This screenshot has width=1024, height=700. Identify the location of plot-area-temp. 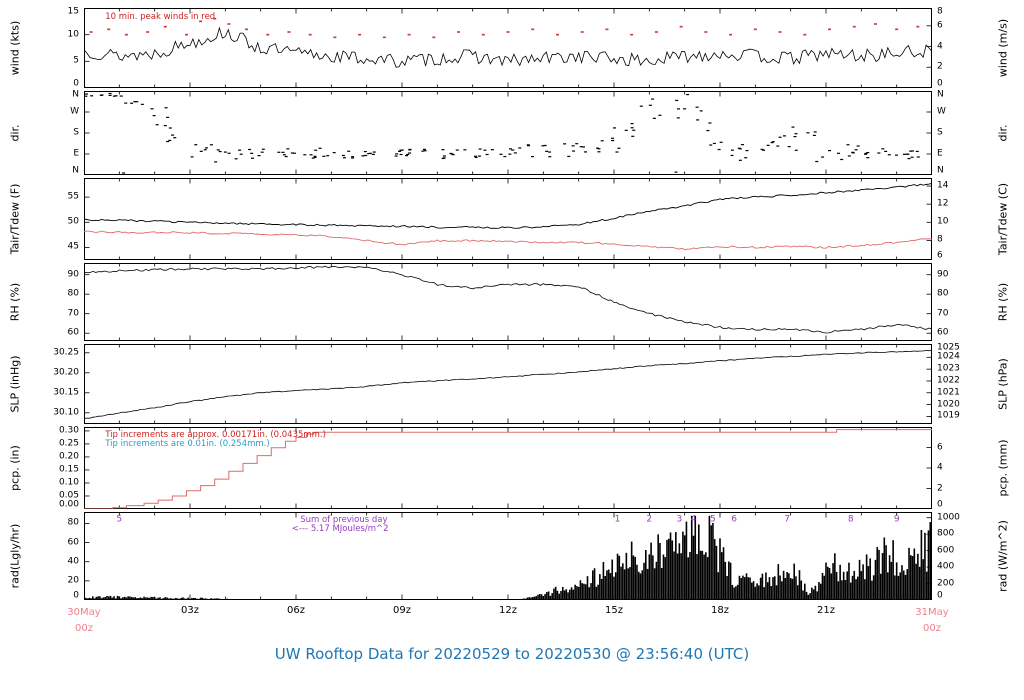
(508, 219).